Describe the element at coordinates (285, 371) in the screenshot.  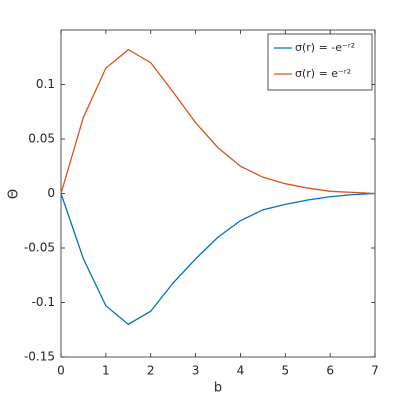
I see `x-tick-label: 5` at that location.